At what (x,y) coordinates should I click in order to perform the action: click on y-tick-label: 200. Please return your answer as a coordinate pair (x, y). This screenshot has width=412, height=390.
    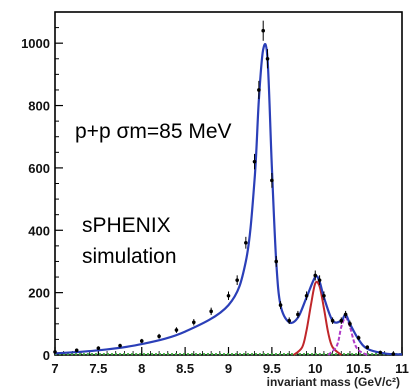
    Looking at the image, I should click on (39, 293).